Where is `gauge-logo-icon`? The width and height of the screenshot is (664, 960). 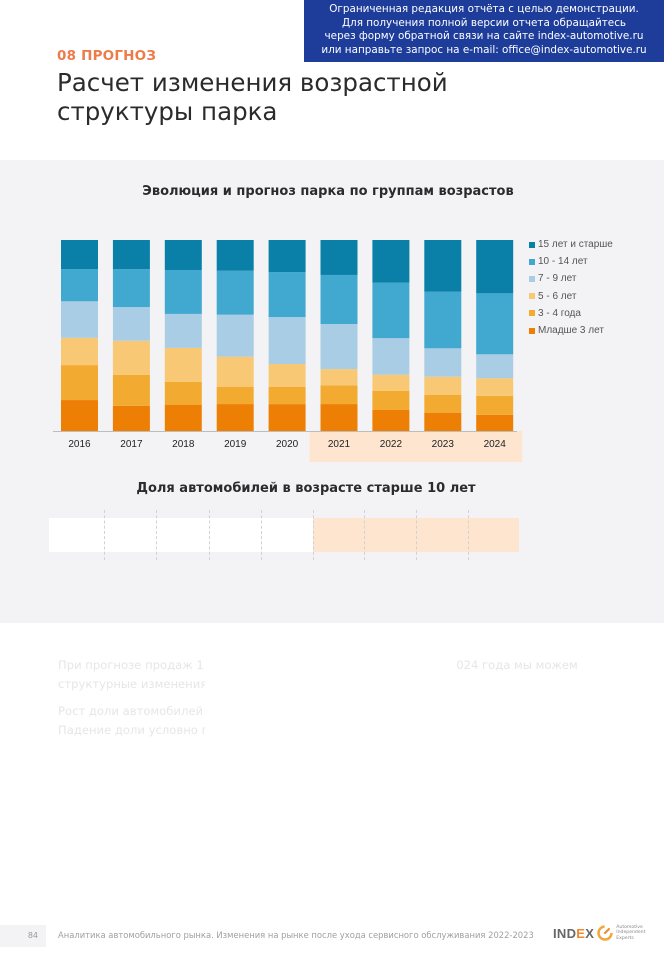 gauge-logo-icon is located at coordinates (605, 933).